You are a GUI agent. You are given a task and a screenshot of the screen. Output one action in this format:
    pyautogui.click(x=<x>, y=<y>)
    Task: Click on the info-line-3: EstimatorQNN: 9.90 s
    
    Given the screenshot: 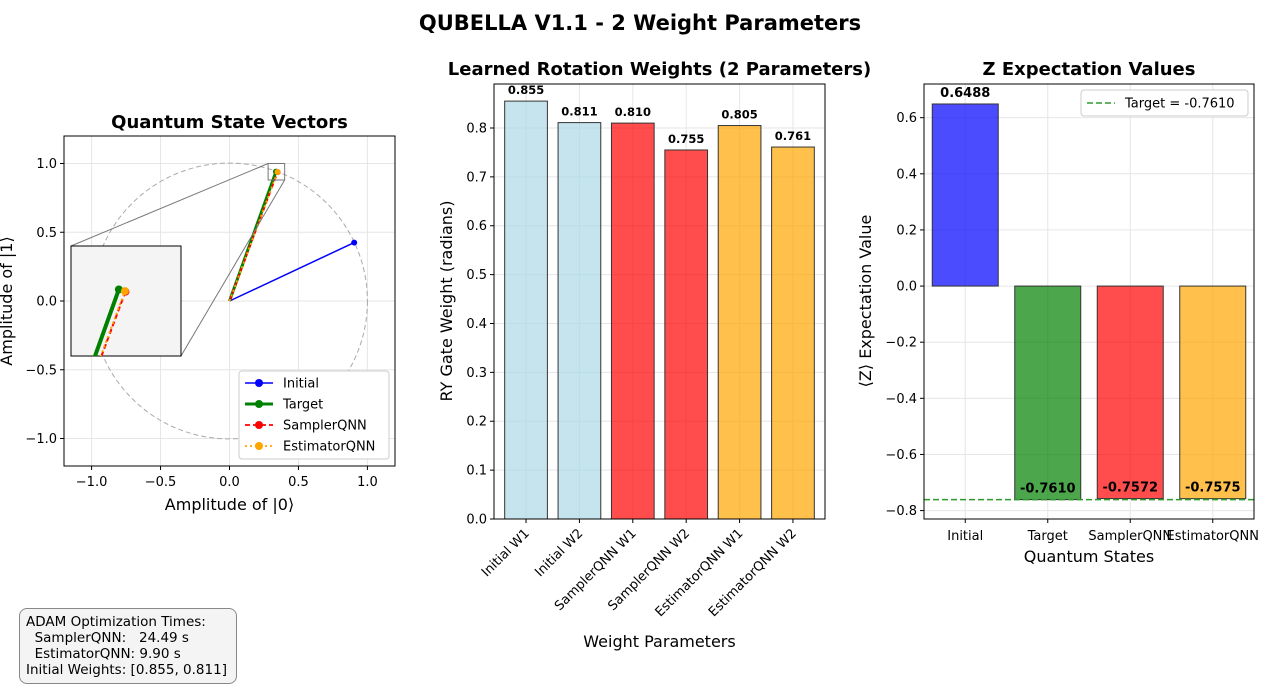 What is the action you would take?
    pyautogui.click(x=103, y=654)
    